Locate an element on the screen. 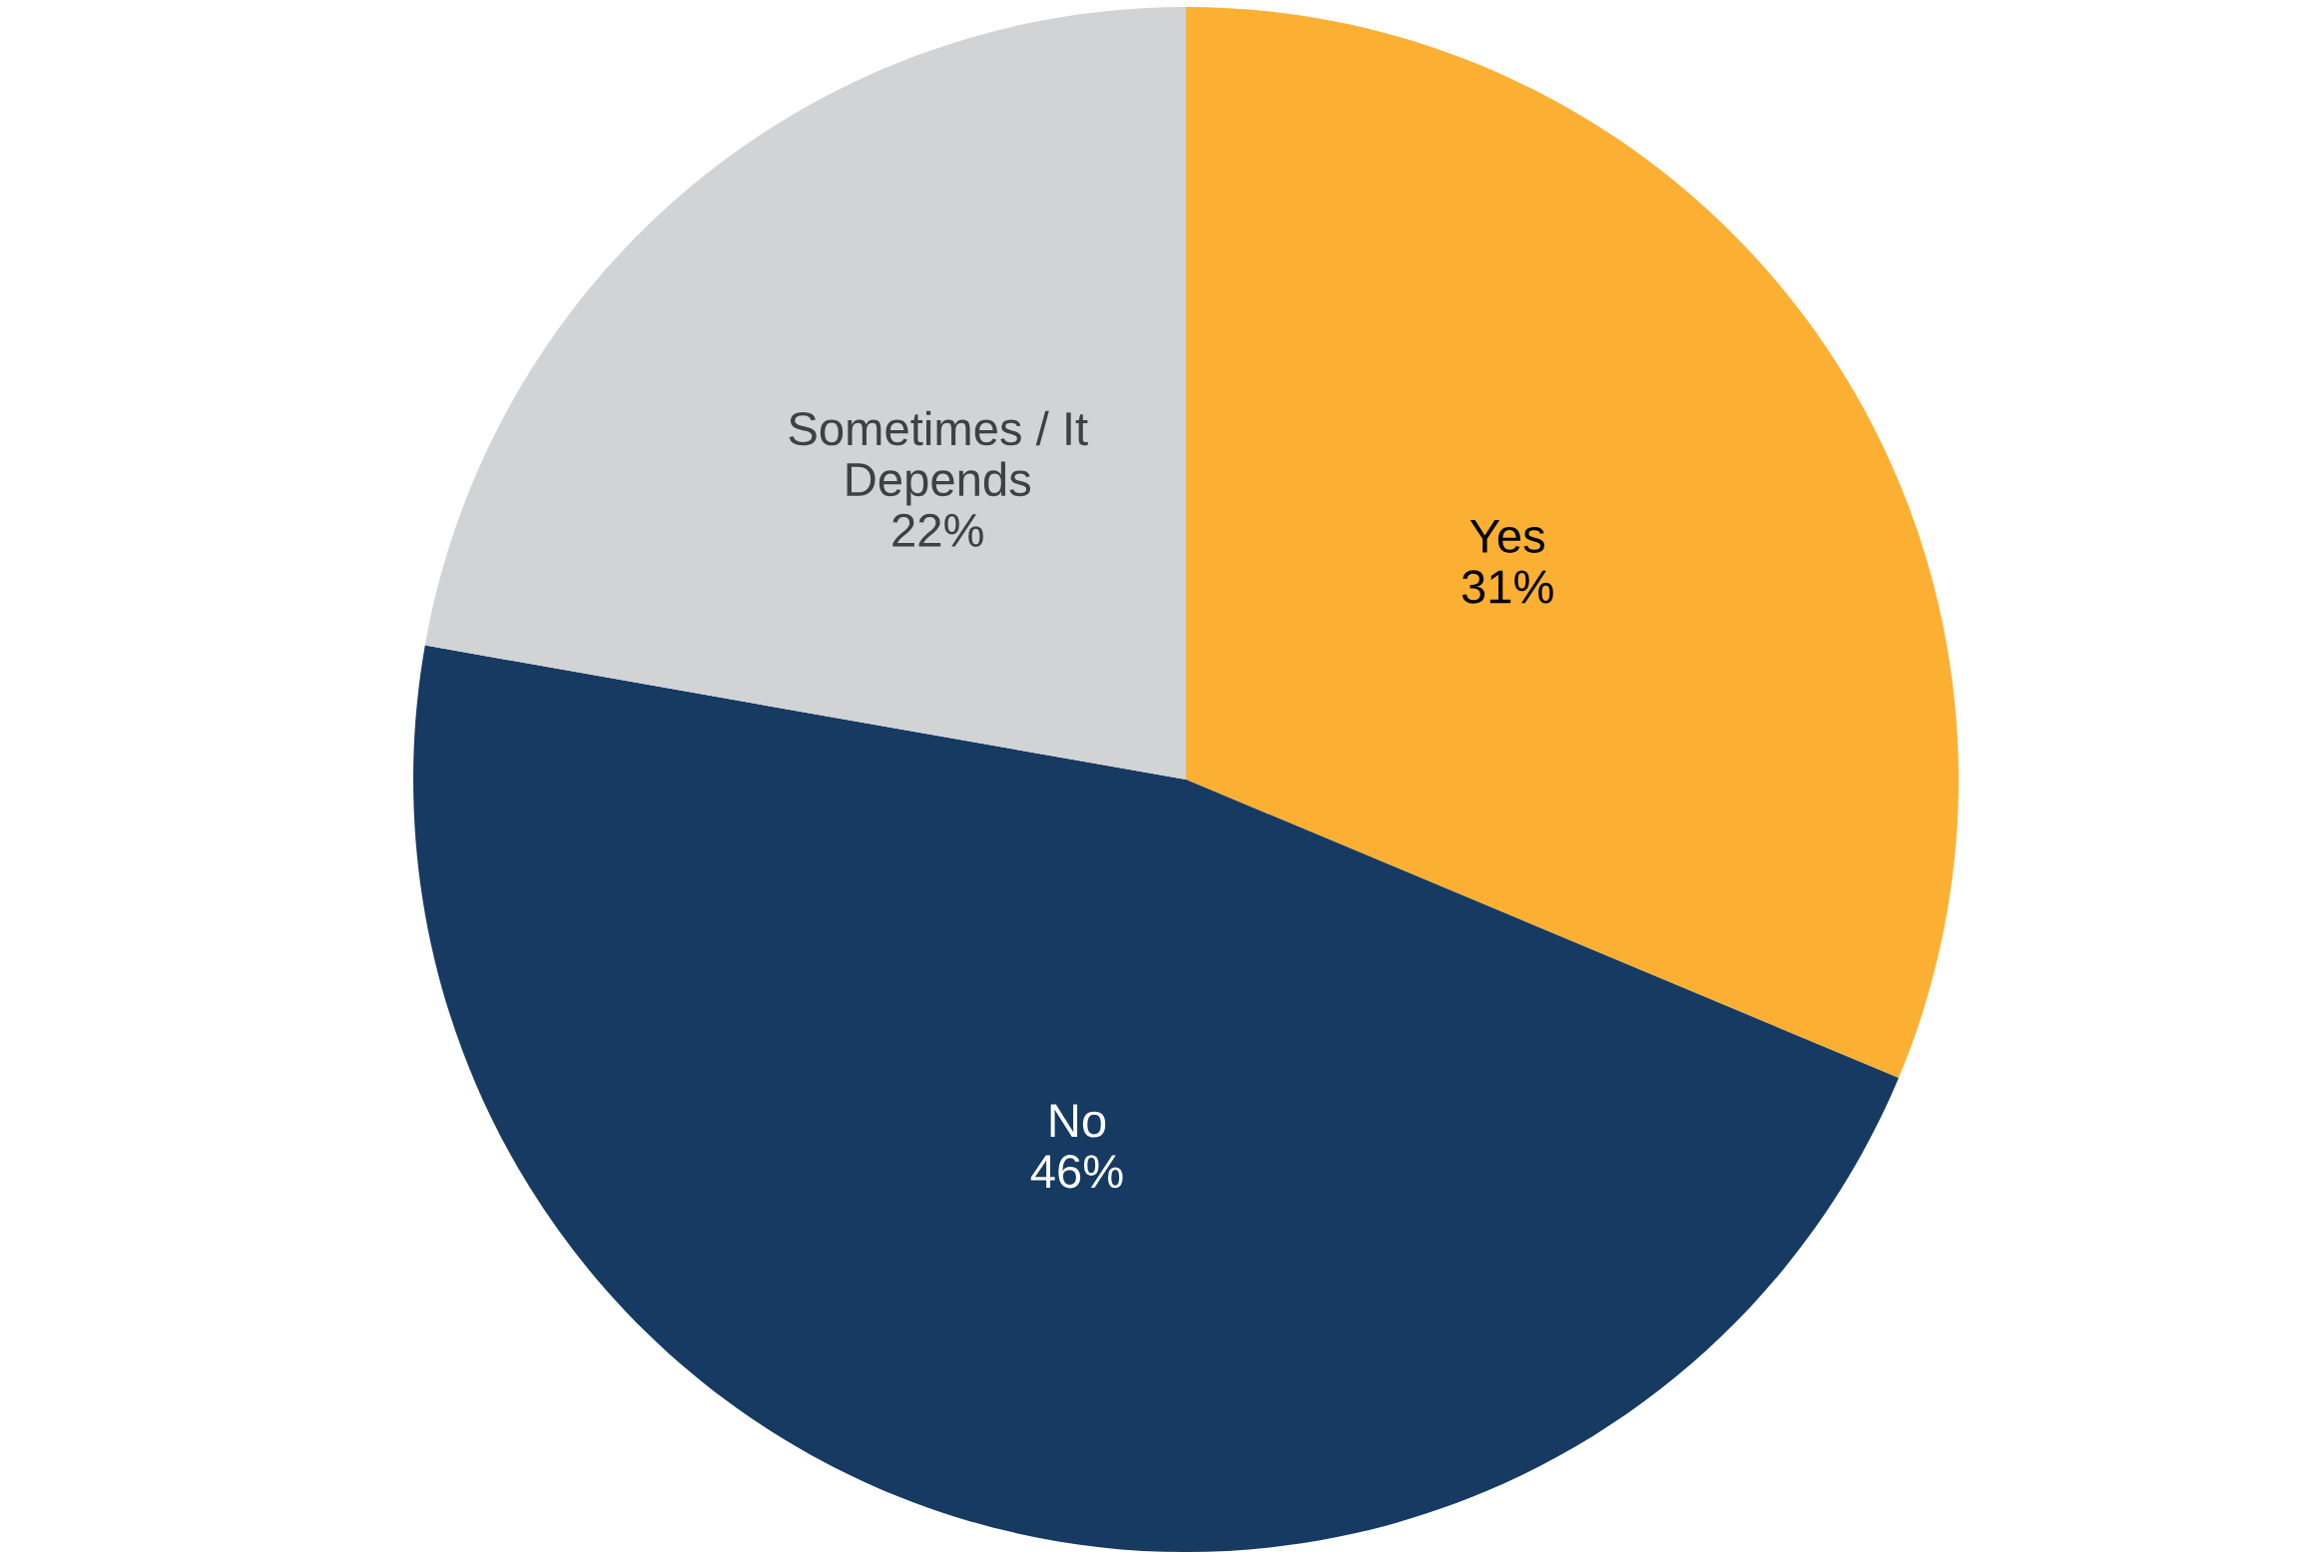  data-label: 22% is located at coordinates (938, 530).